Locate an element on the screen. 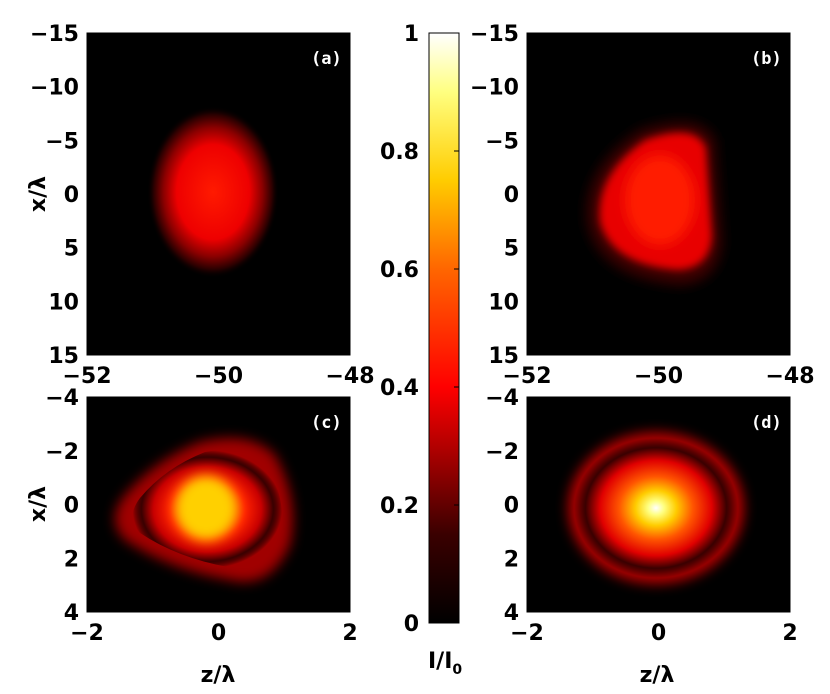 The width and height of the screenshot is (830, 694). colorbar-tick-label: 0.6 is located at coordinates (399, 270).